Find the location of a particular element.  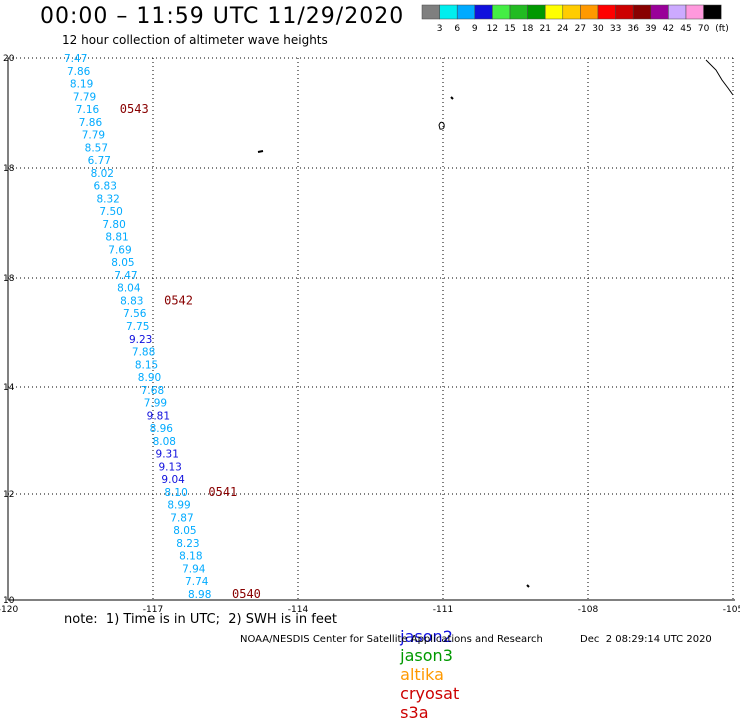

scale-label: 36 is located at coordinates (633, 29).